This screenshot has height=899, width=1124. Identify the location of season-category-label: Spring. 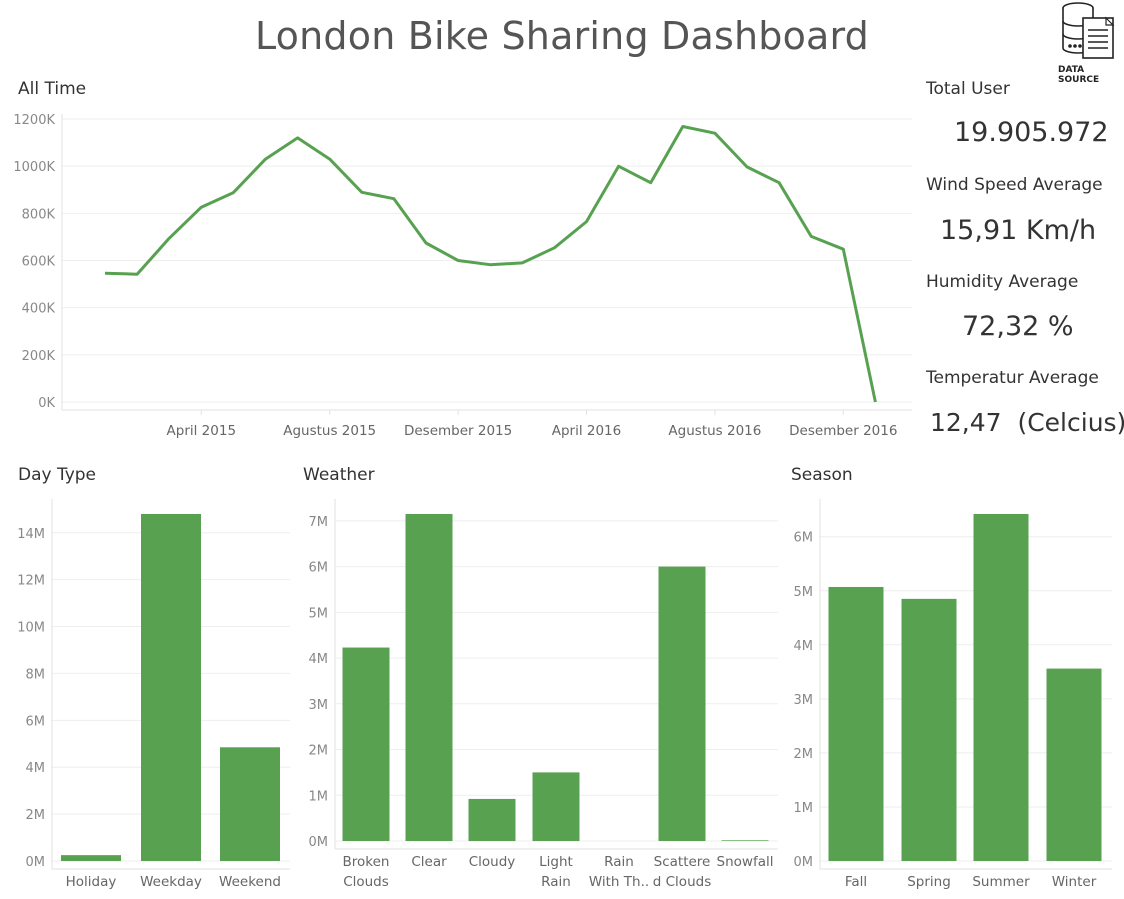
(929, 882).